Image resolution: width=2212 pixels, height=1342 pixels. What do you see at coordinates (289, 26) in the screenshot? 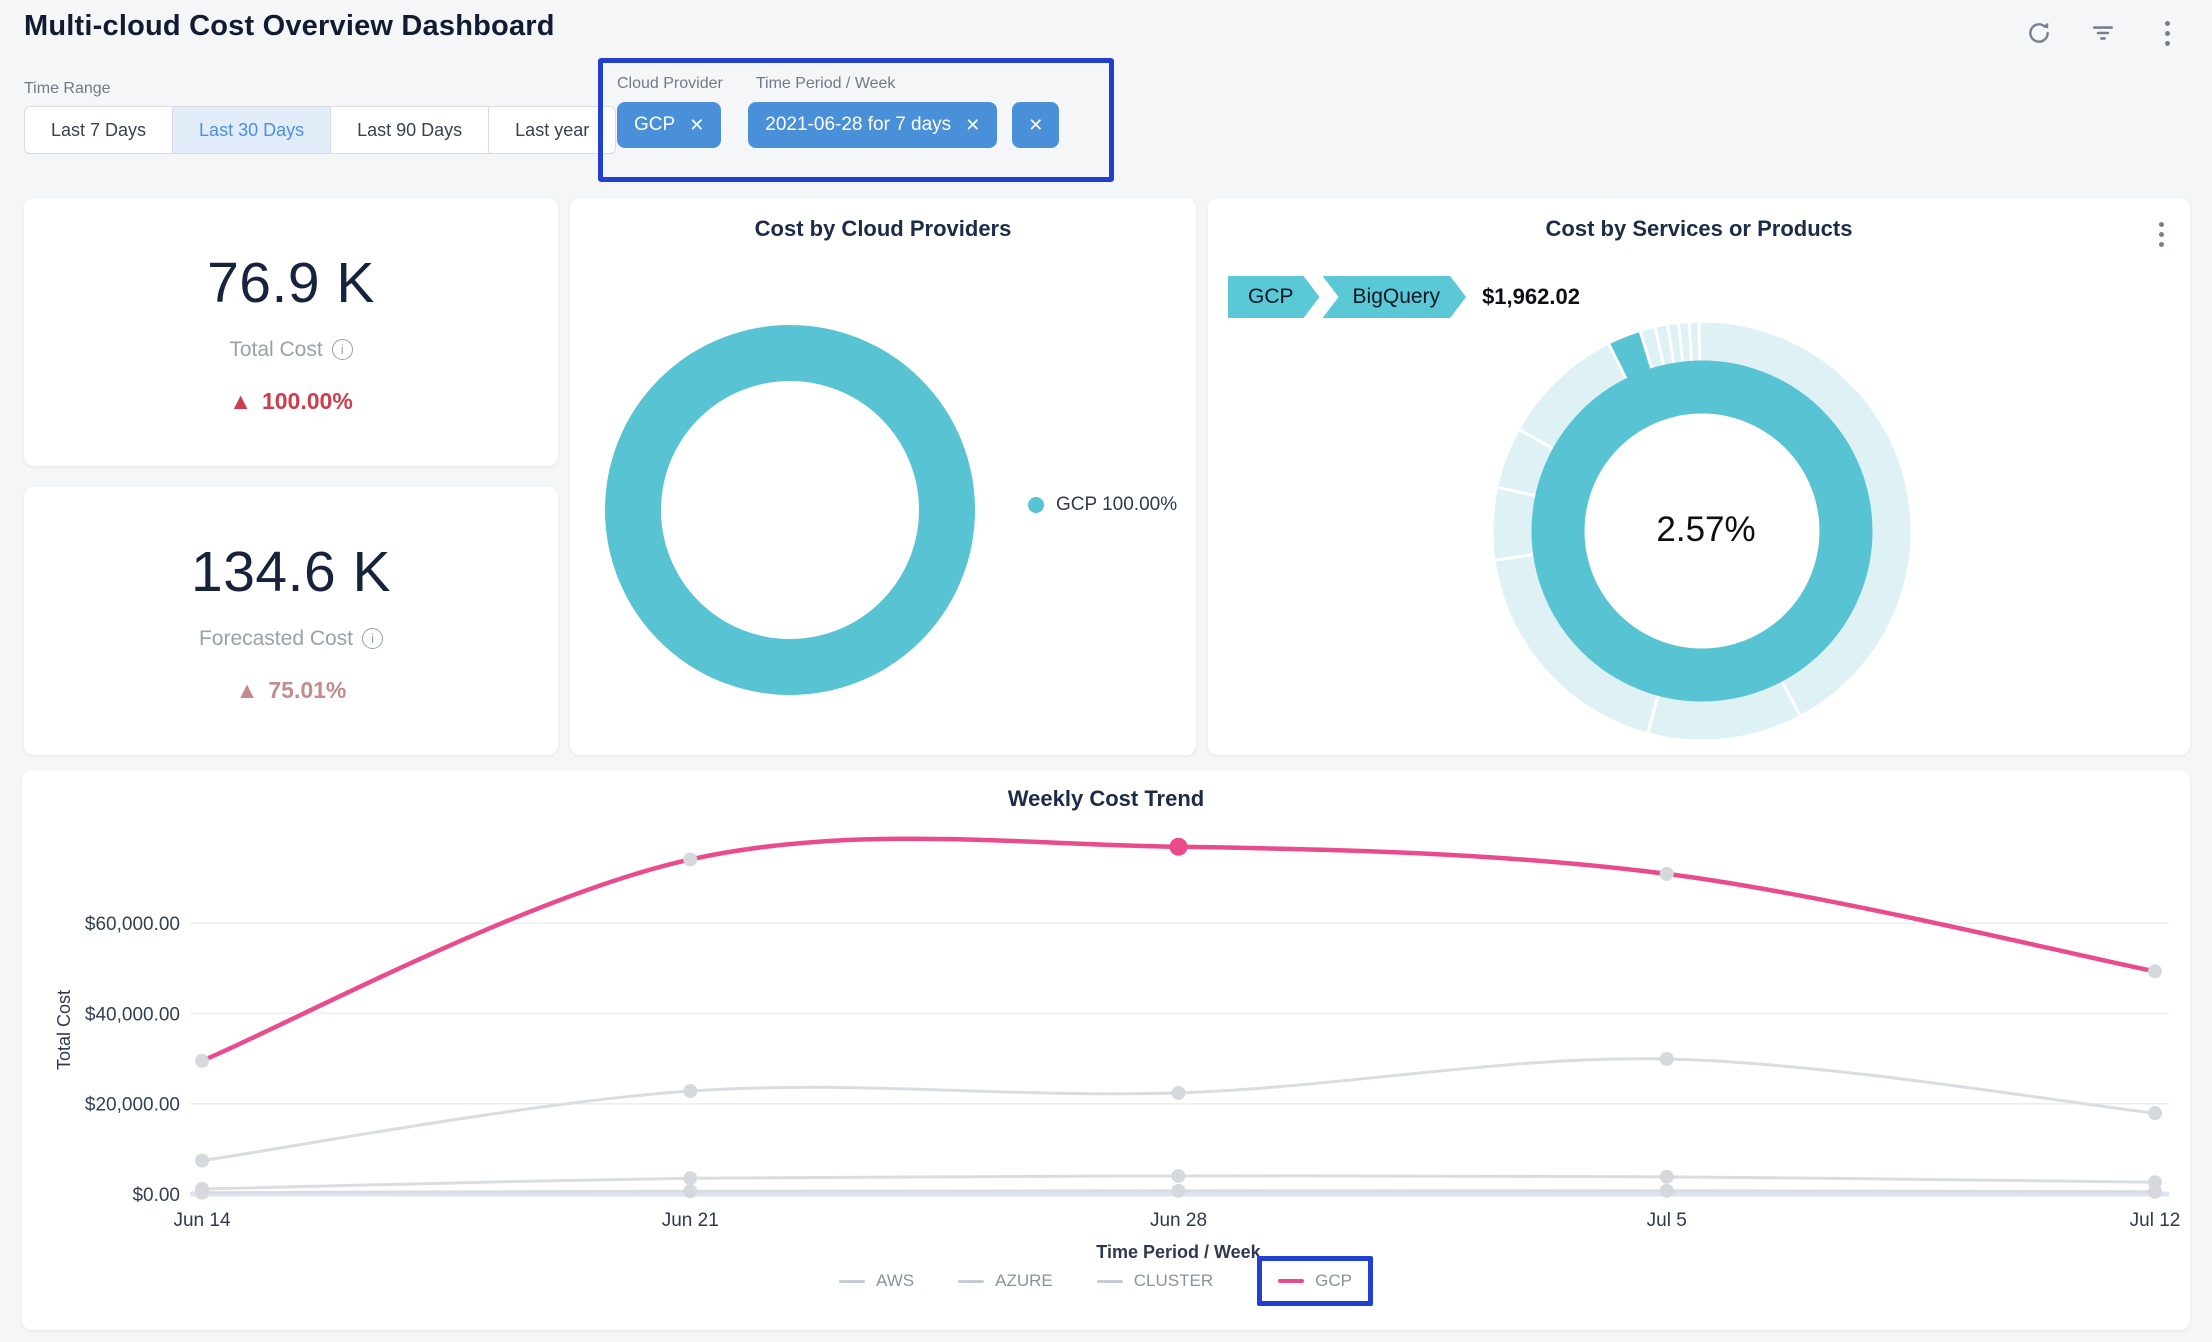
I see `page-title: Multi-cloud Cost Overview Dashboard` at bounding box center [289, 26].